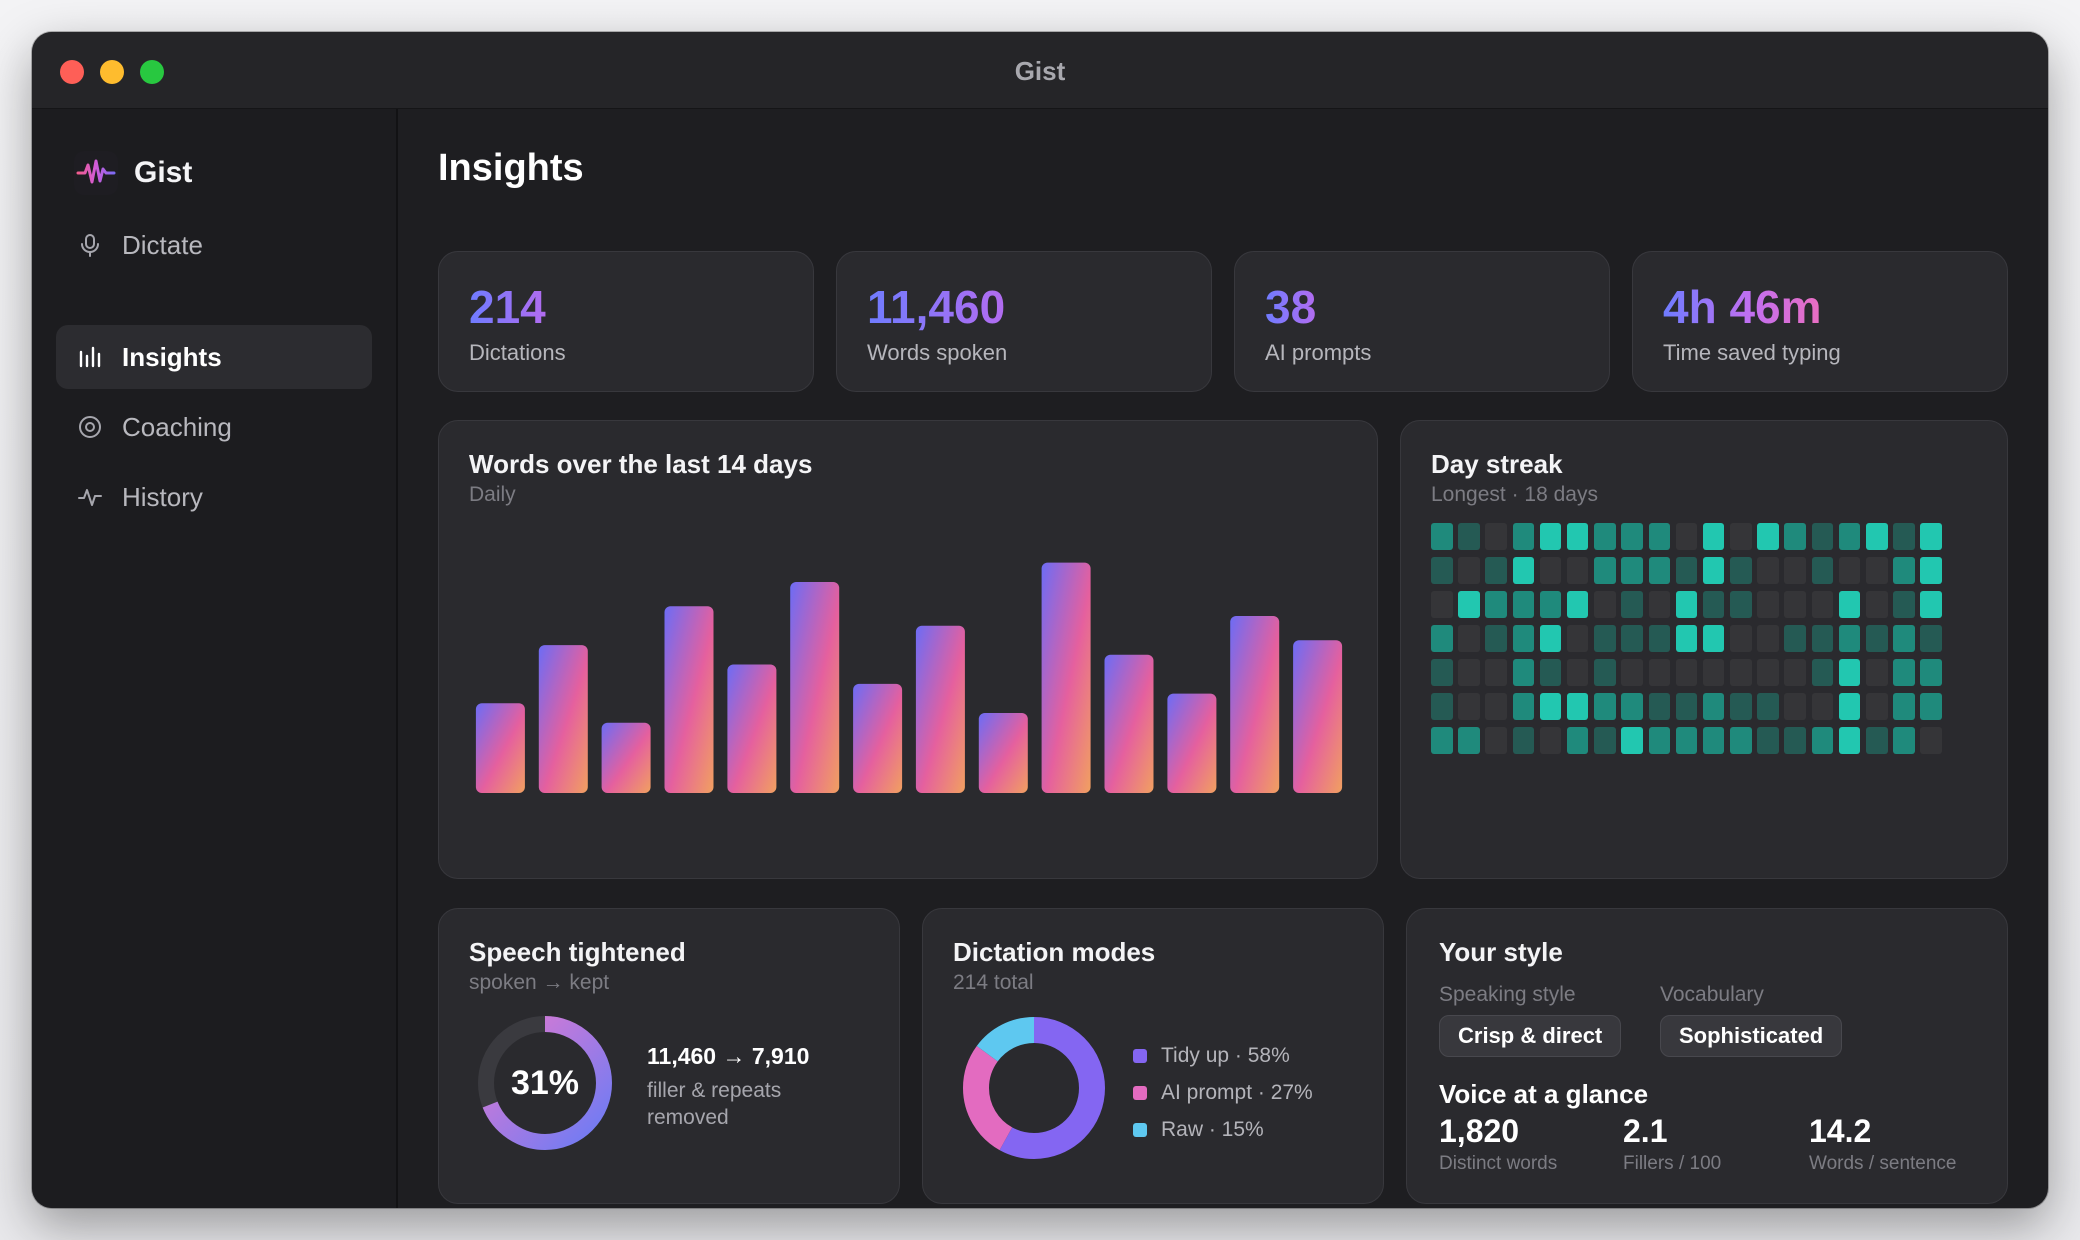 This screenshot has width=2080, height=1240. What do you see at coordinates (1237, 1092) in the screenshot?
I see `legend-label: AI prompt · 27%` at bounding box center [1237, 1092].